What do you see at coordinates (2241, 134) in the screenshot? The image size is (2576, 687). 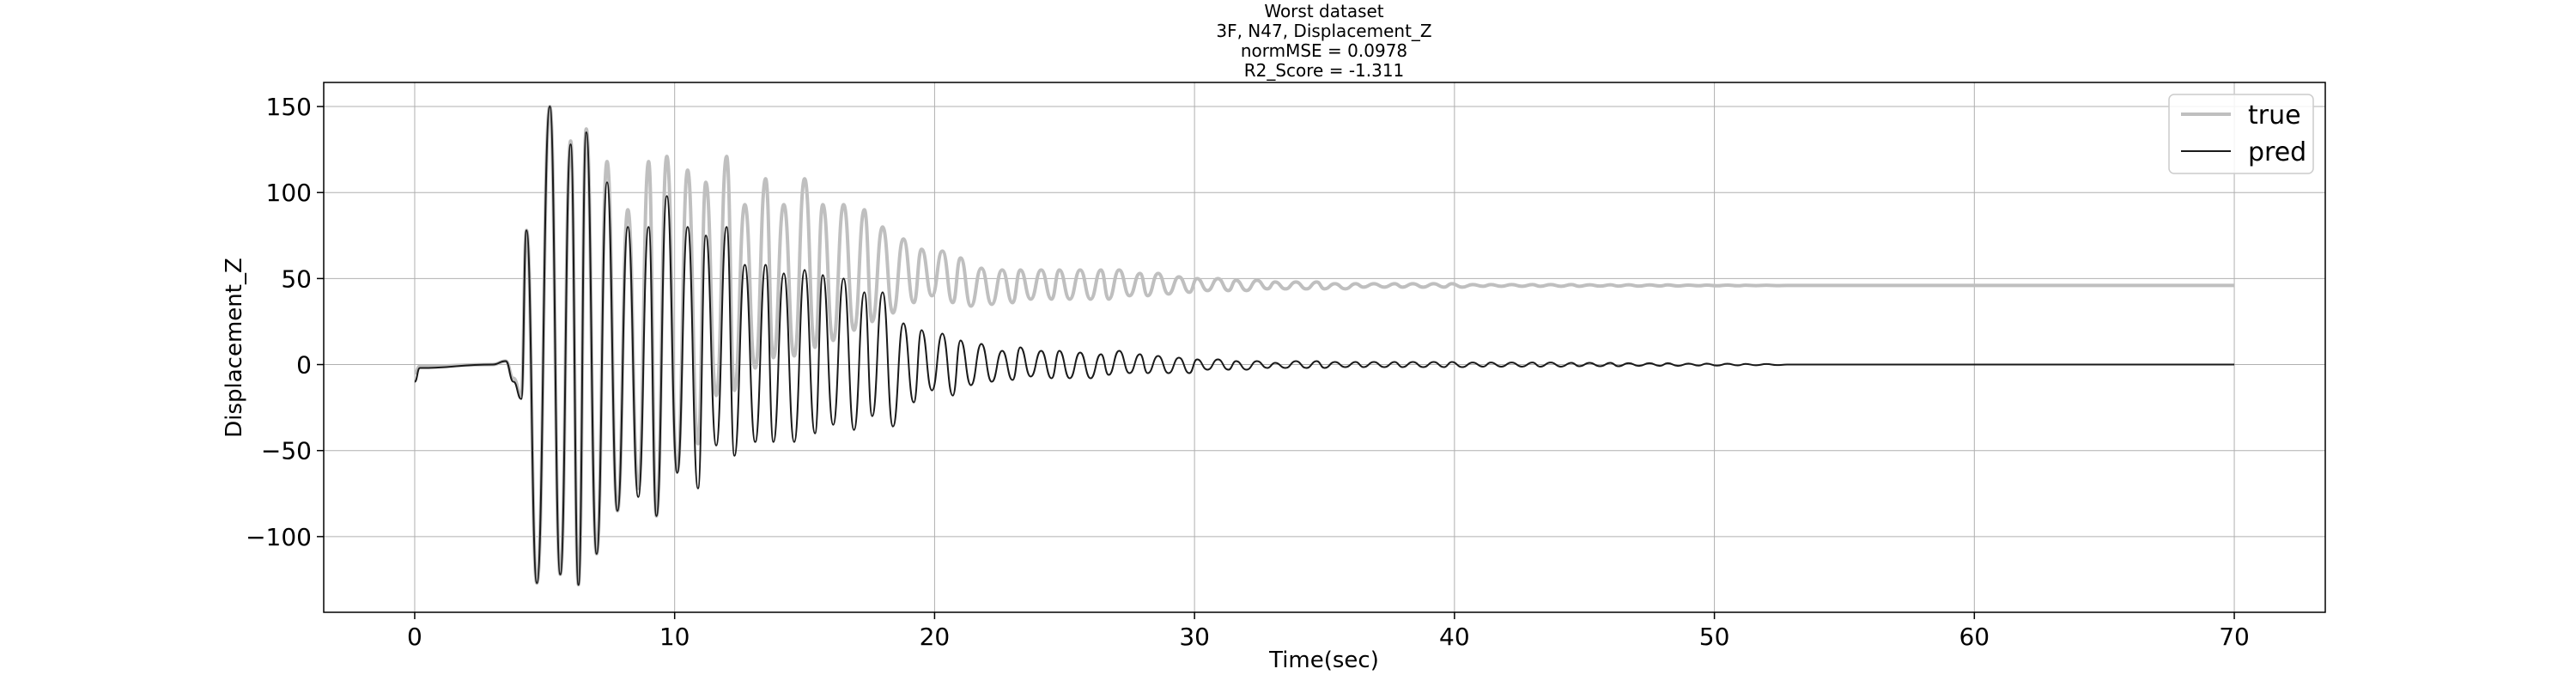 I see `legend: true pred` at bounding box center [2241, 134].